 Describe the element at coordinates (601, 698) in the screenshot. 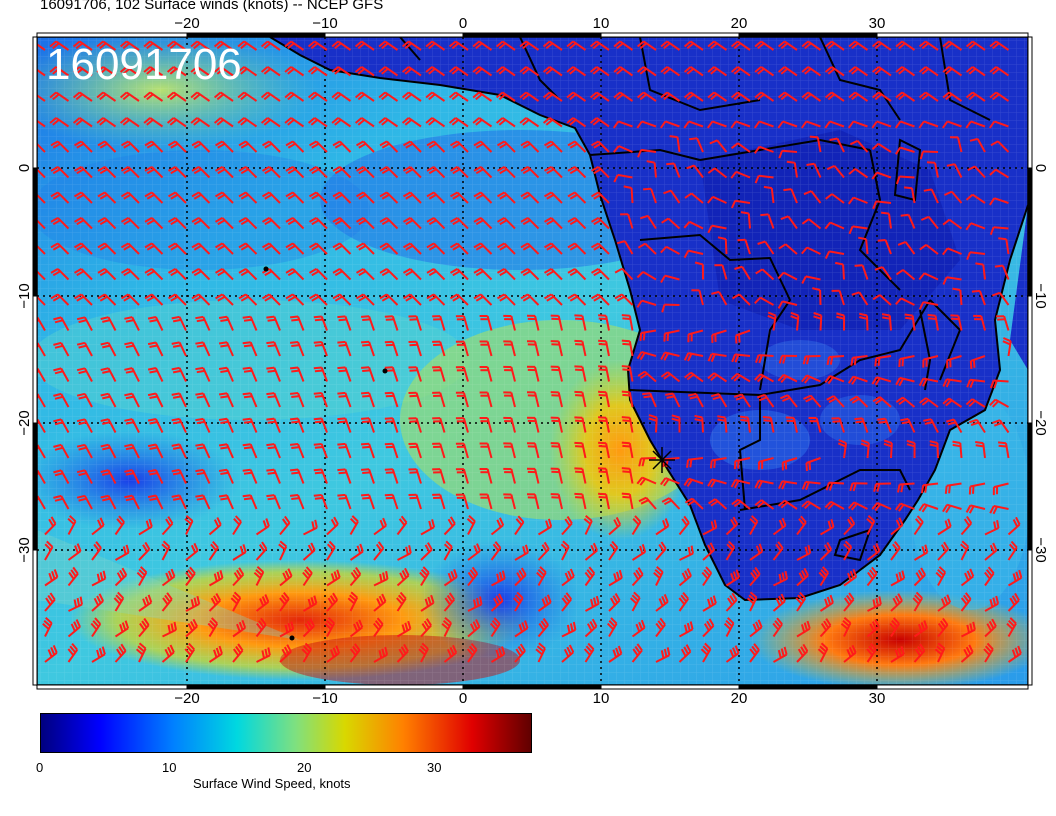

I see `svg-text: 10` at that location.